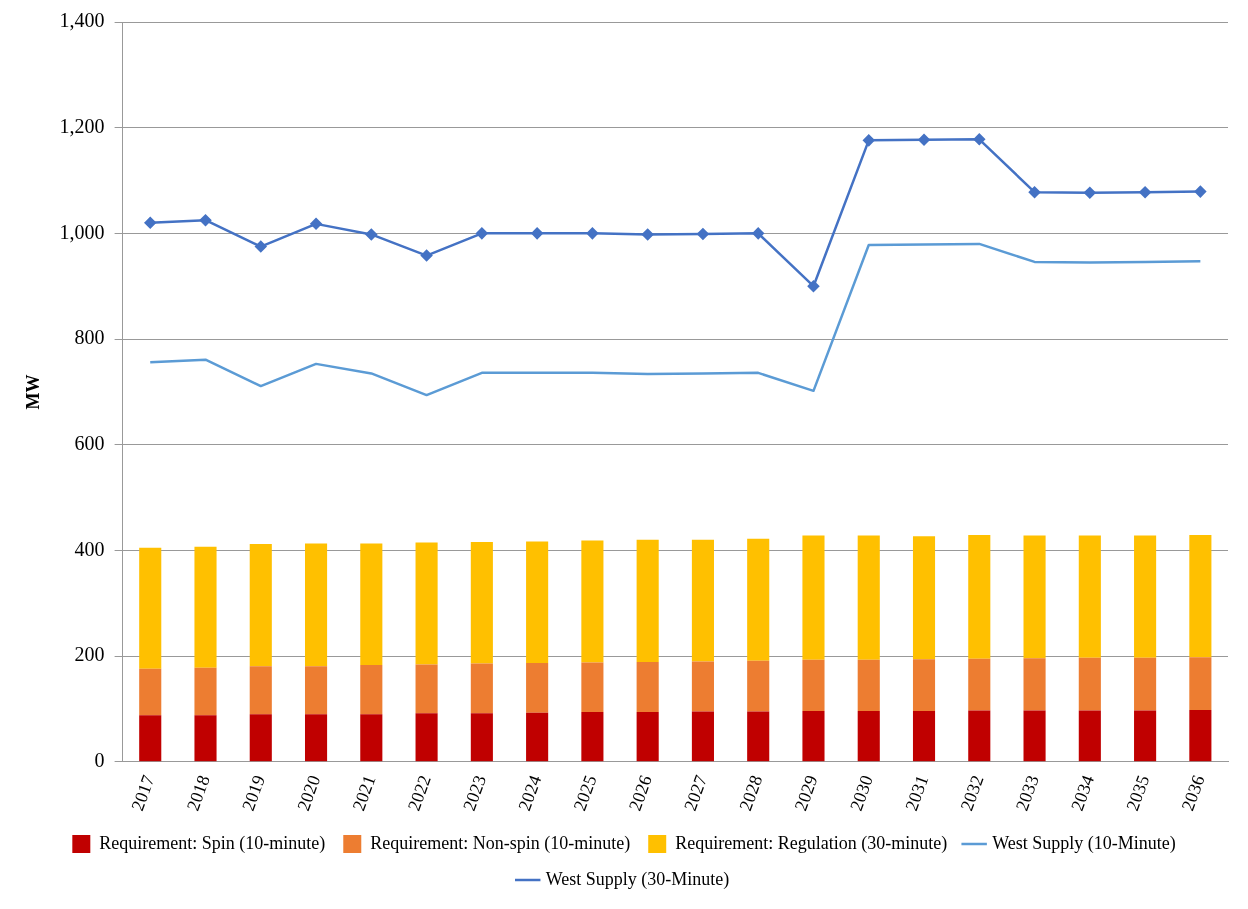 This screenshot has width=1248, height=909. I want to click on legend-label: Requirement: Non-spin (10-minute), so click(500, 843).